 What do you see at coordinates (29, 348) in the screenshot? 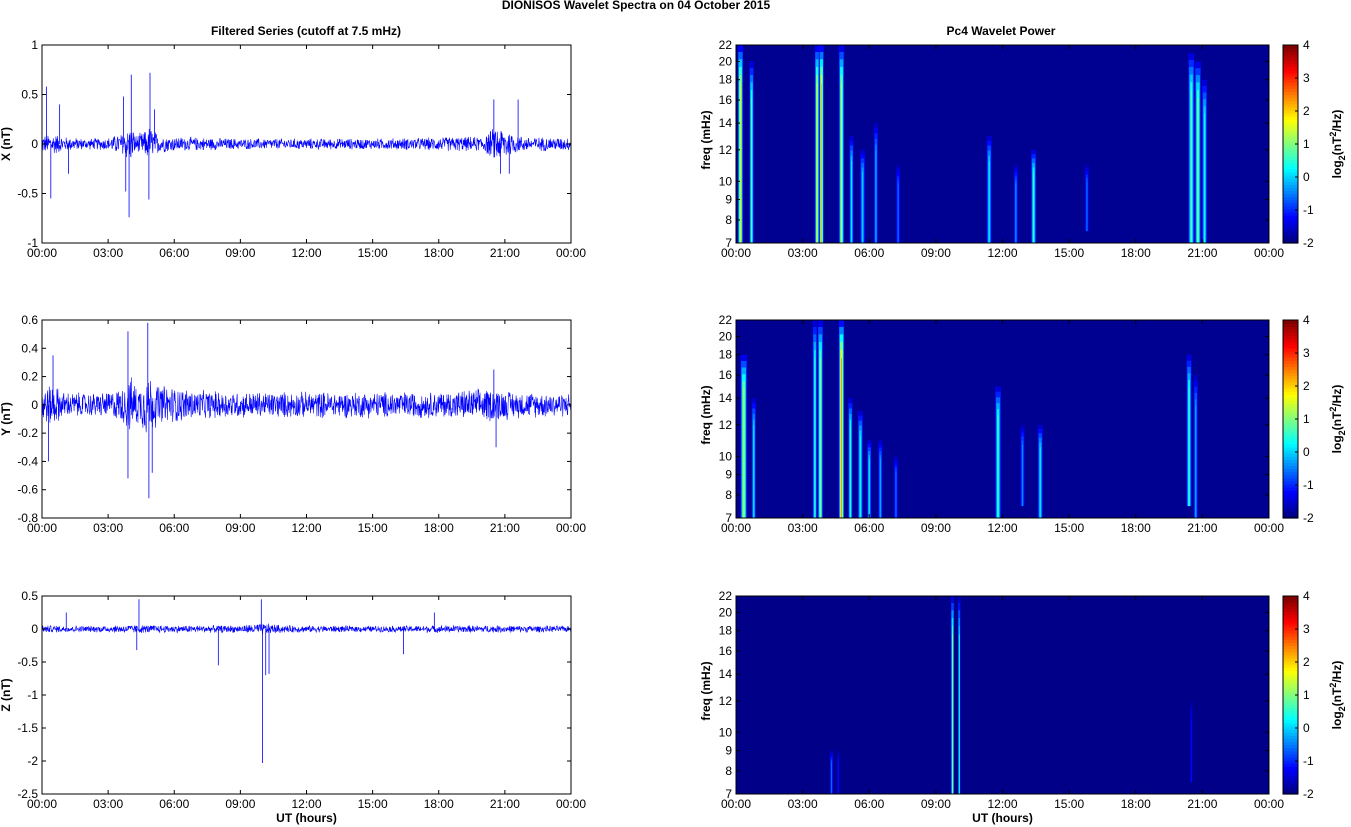
I see `y-tick-label: 0.4` at bounding box center [29, 348].